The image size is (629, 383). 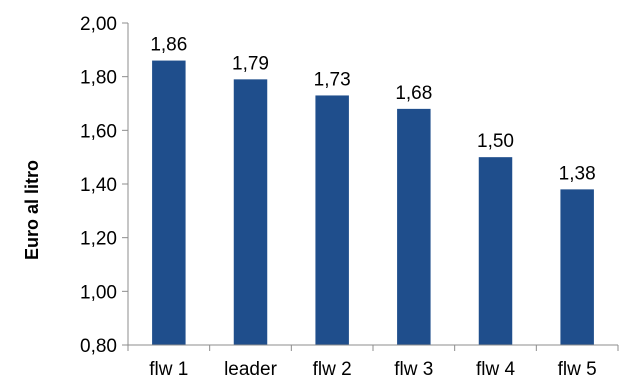 What do you see at coordinates (168, 369) in the screenshot?
I see `x-tick-label: flw 1` at bounding box center [168, 369].